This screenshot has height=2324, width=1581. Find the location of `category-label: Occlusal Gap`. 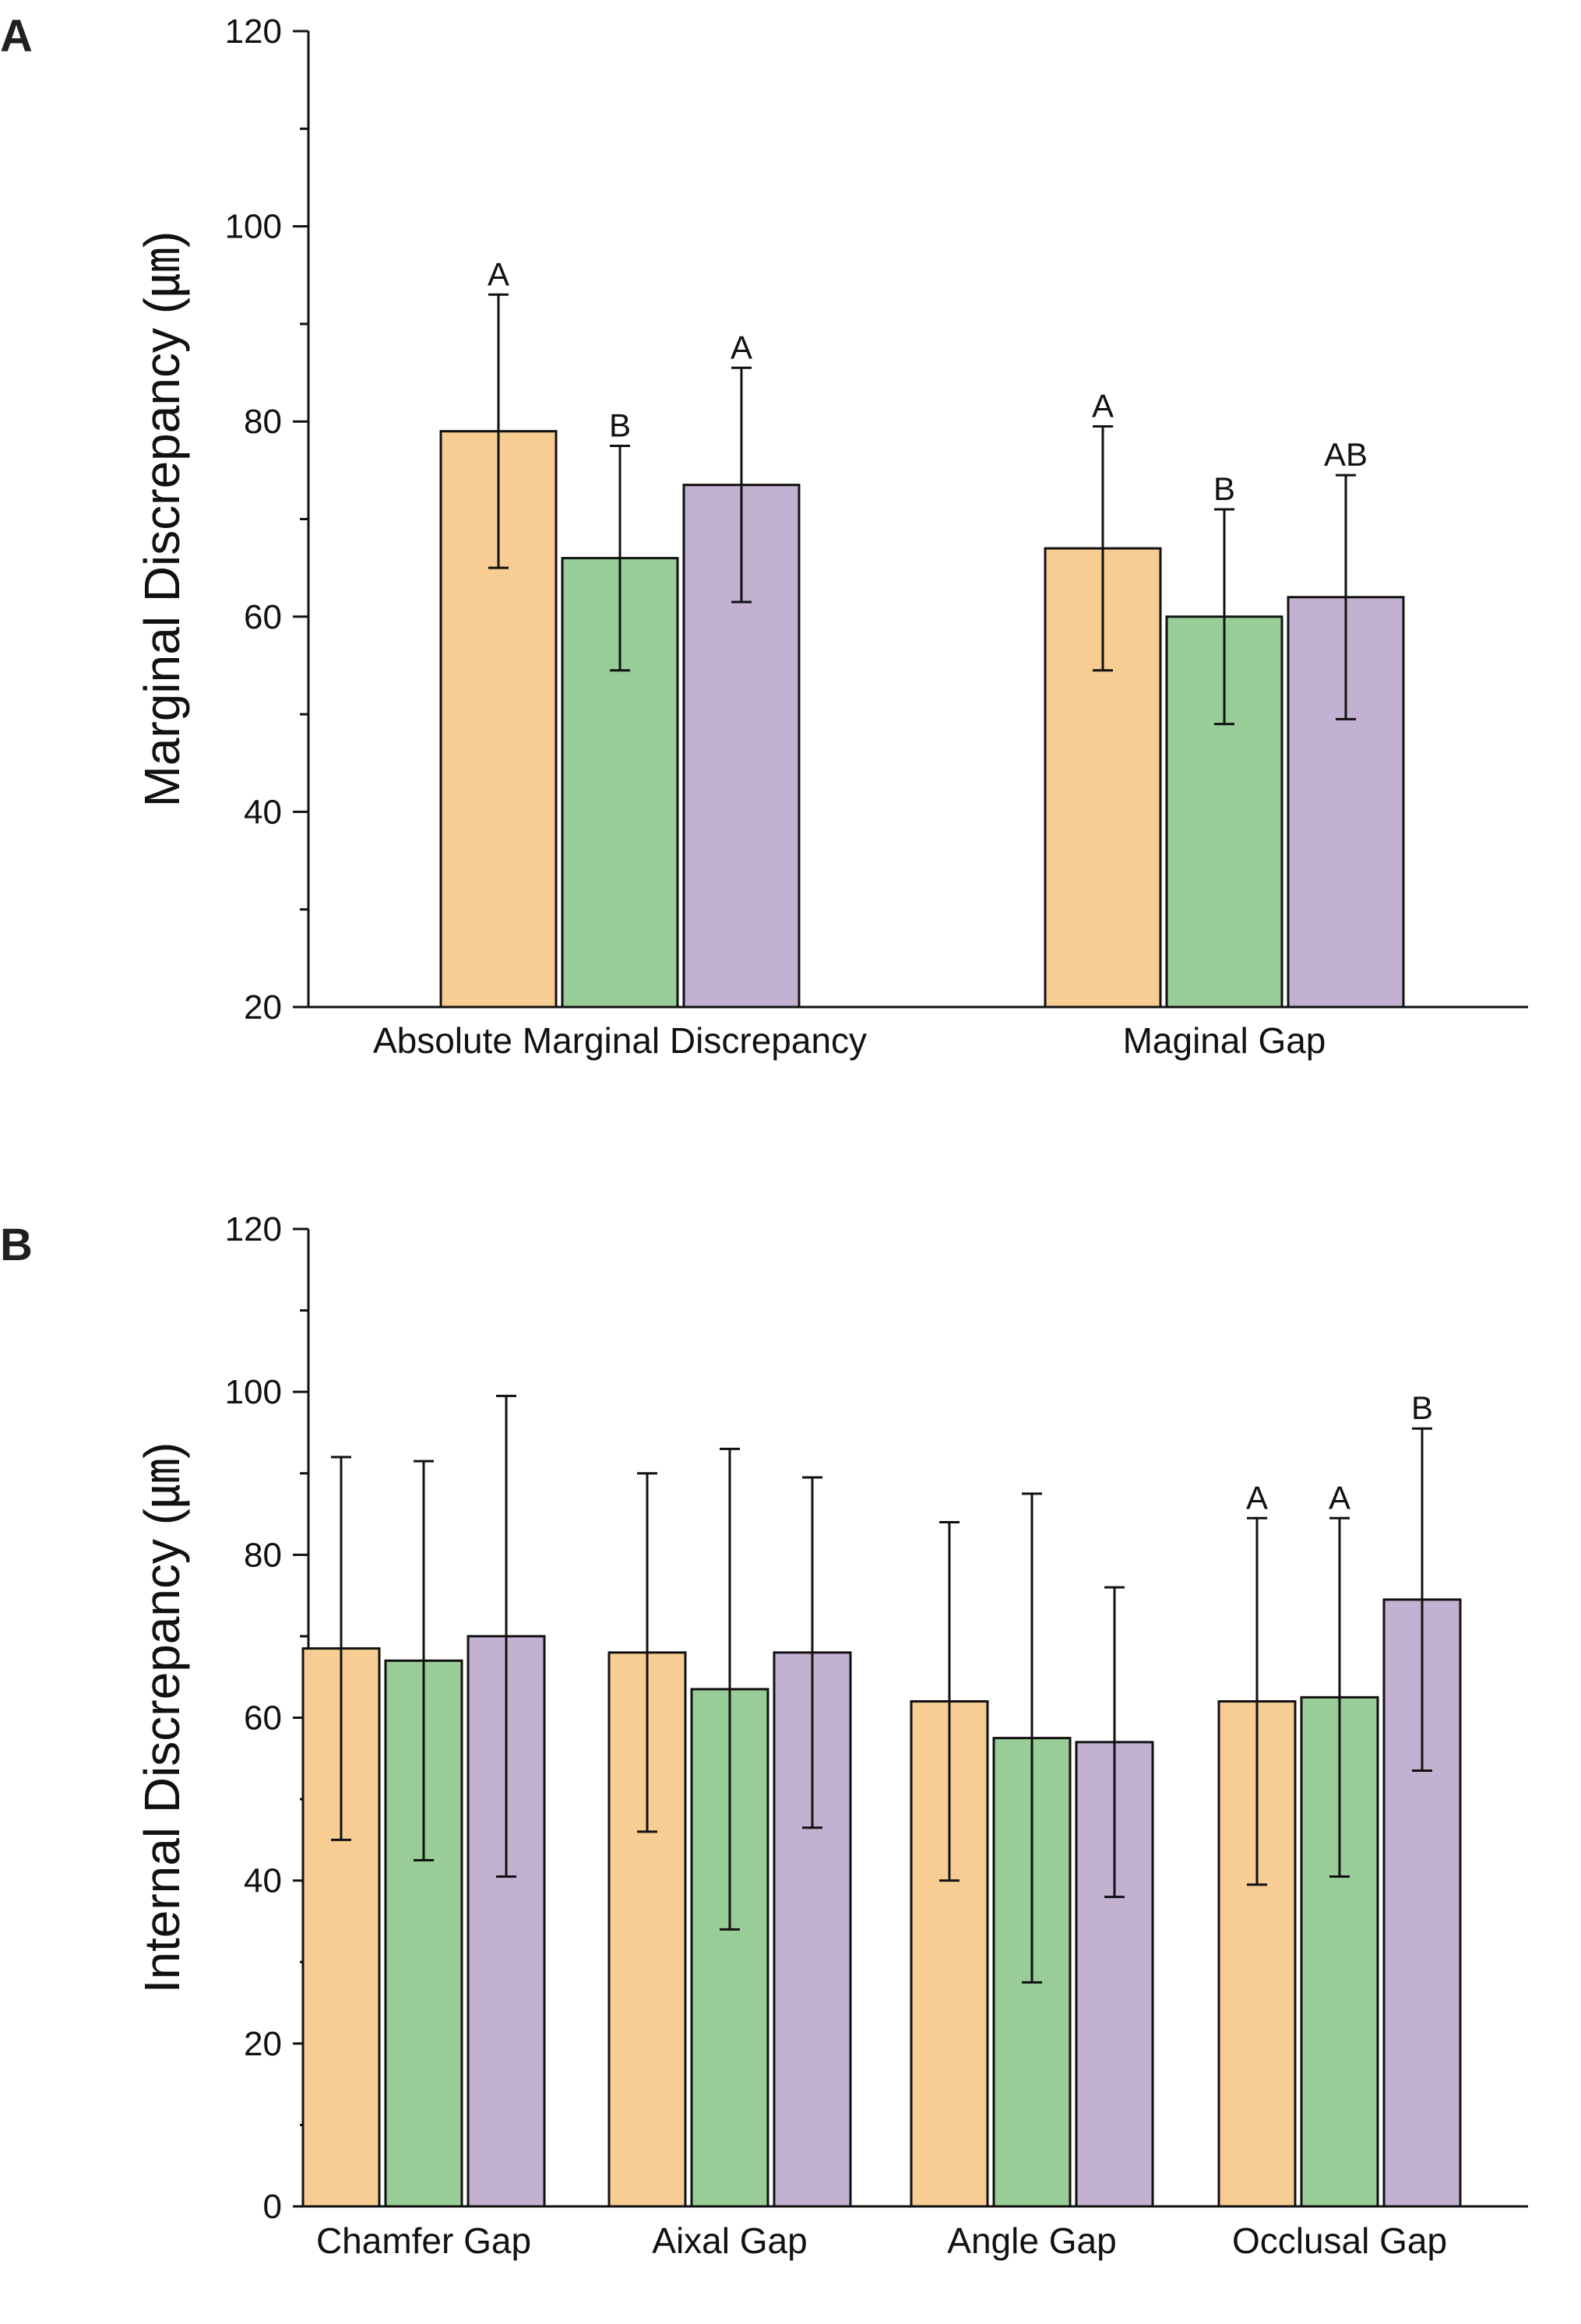

category-label: Occlusal Gap is located at coordinates (1339, 2240).